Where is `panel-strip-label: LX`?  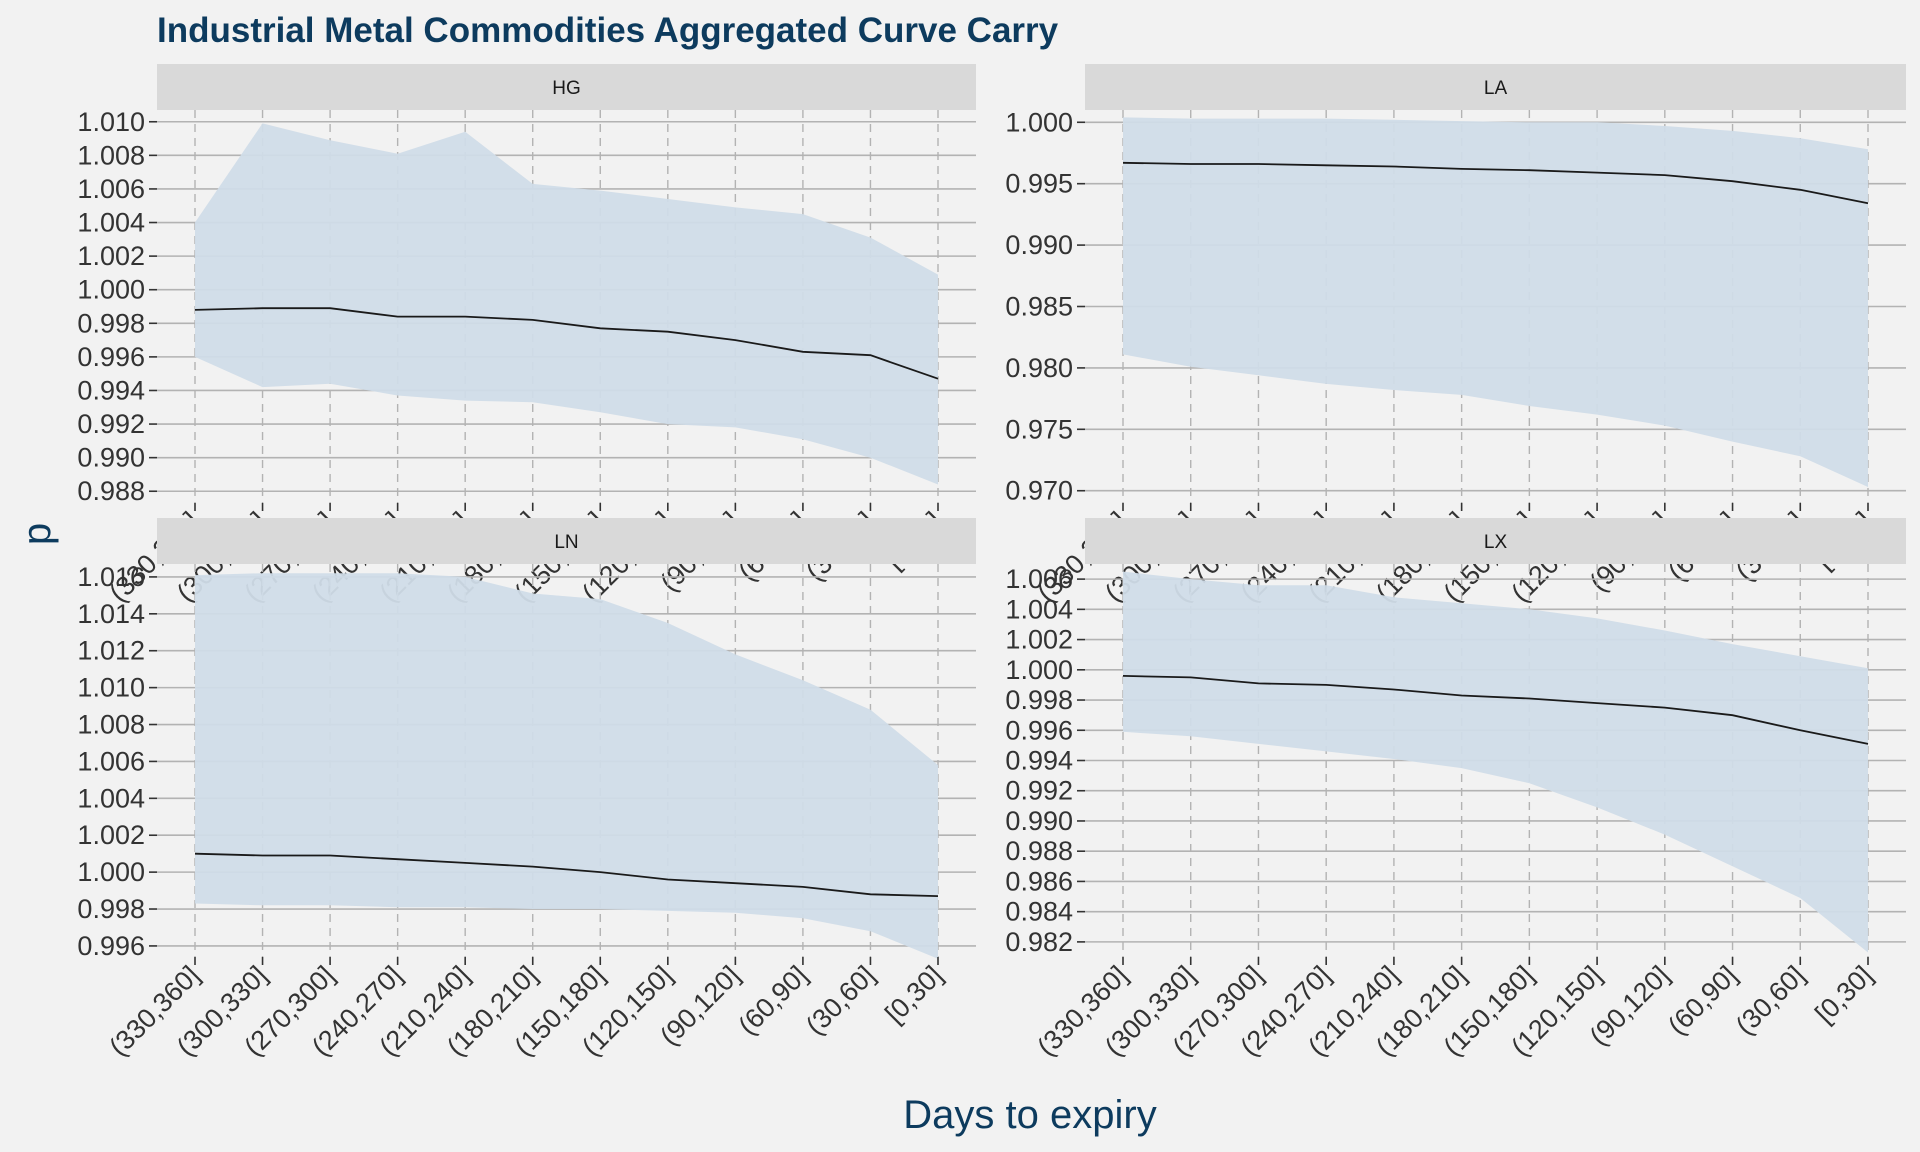 panel-strip-label: LX is located at coordinates (1496, 542).